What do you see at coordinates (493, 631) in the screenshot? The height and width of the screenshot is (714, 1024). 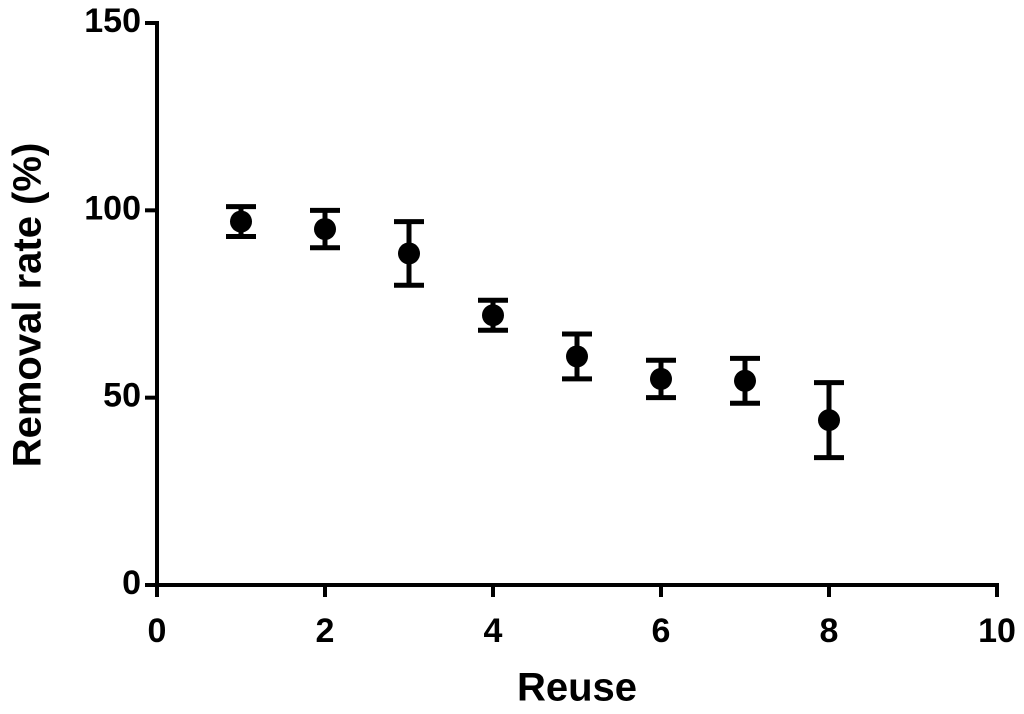 I see `x-tick-label: 4` at bounding box center [493, 631].